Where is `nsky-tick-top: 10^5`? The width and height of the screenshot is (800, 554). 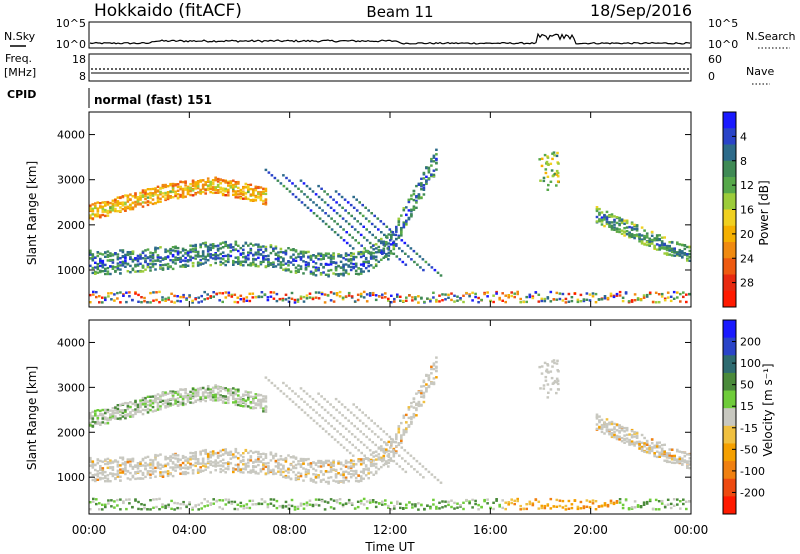
nsky-tick-top: 10^5 is located at coordinates (71, 23).